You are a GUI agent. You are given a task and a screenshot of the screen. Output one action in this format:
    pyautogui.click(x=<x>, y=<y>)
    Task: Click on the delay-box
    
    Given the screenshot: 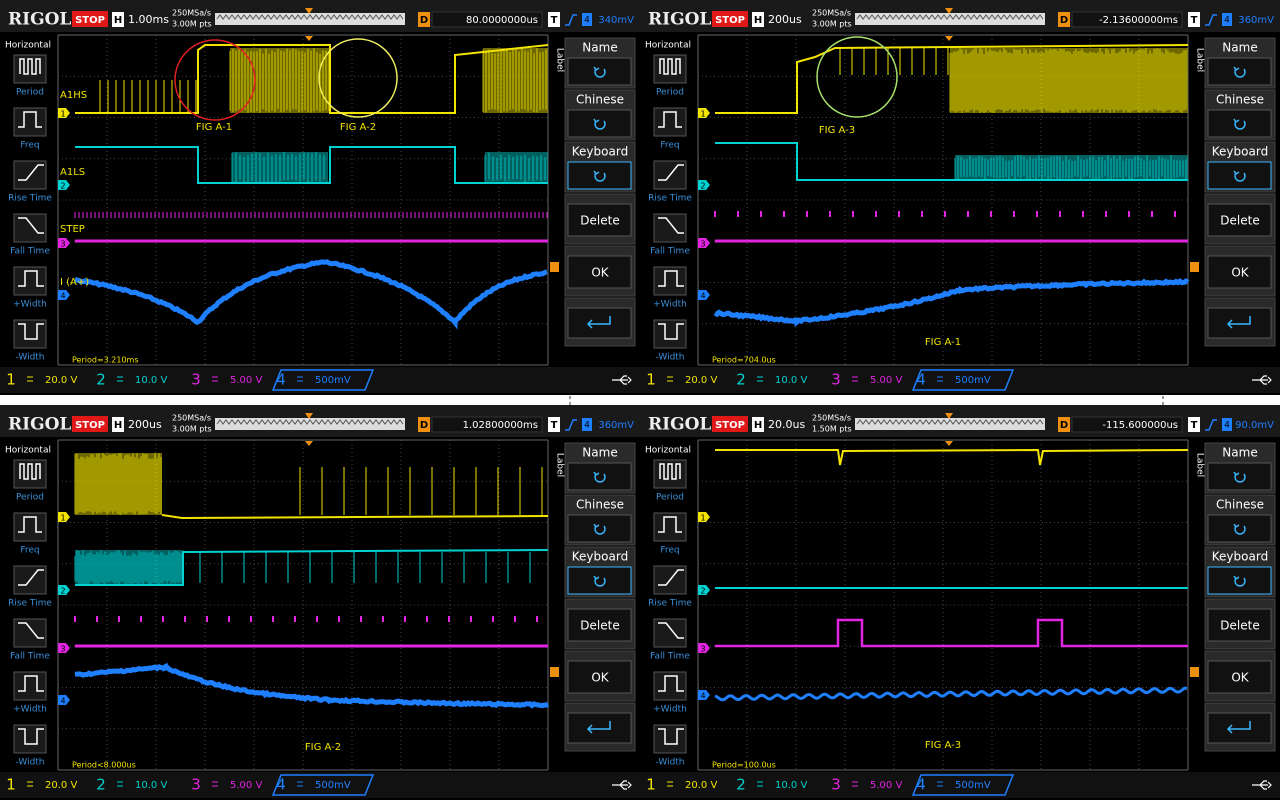 What is the action you would take?
    pyautogui.click(x=487, y=424)
    